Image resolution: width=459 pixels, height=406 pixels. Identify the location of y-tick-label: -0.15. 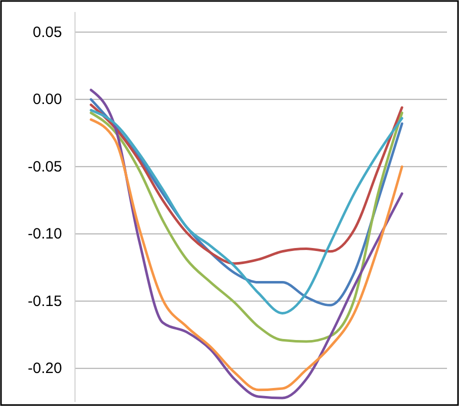
(45, 301).